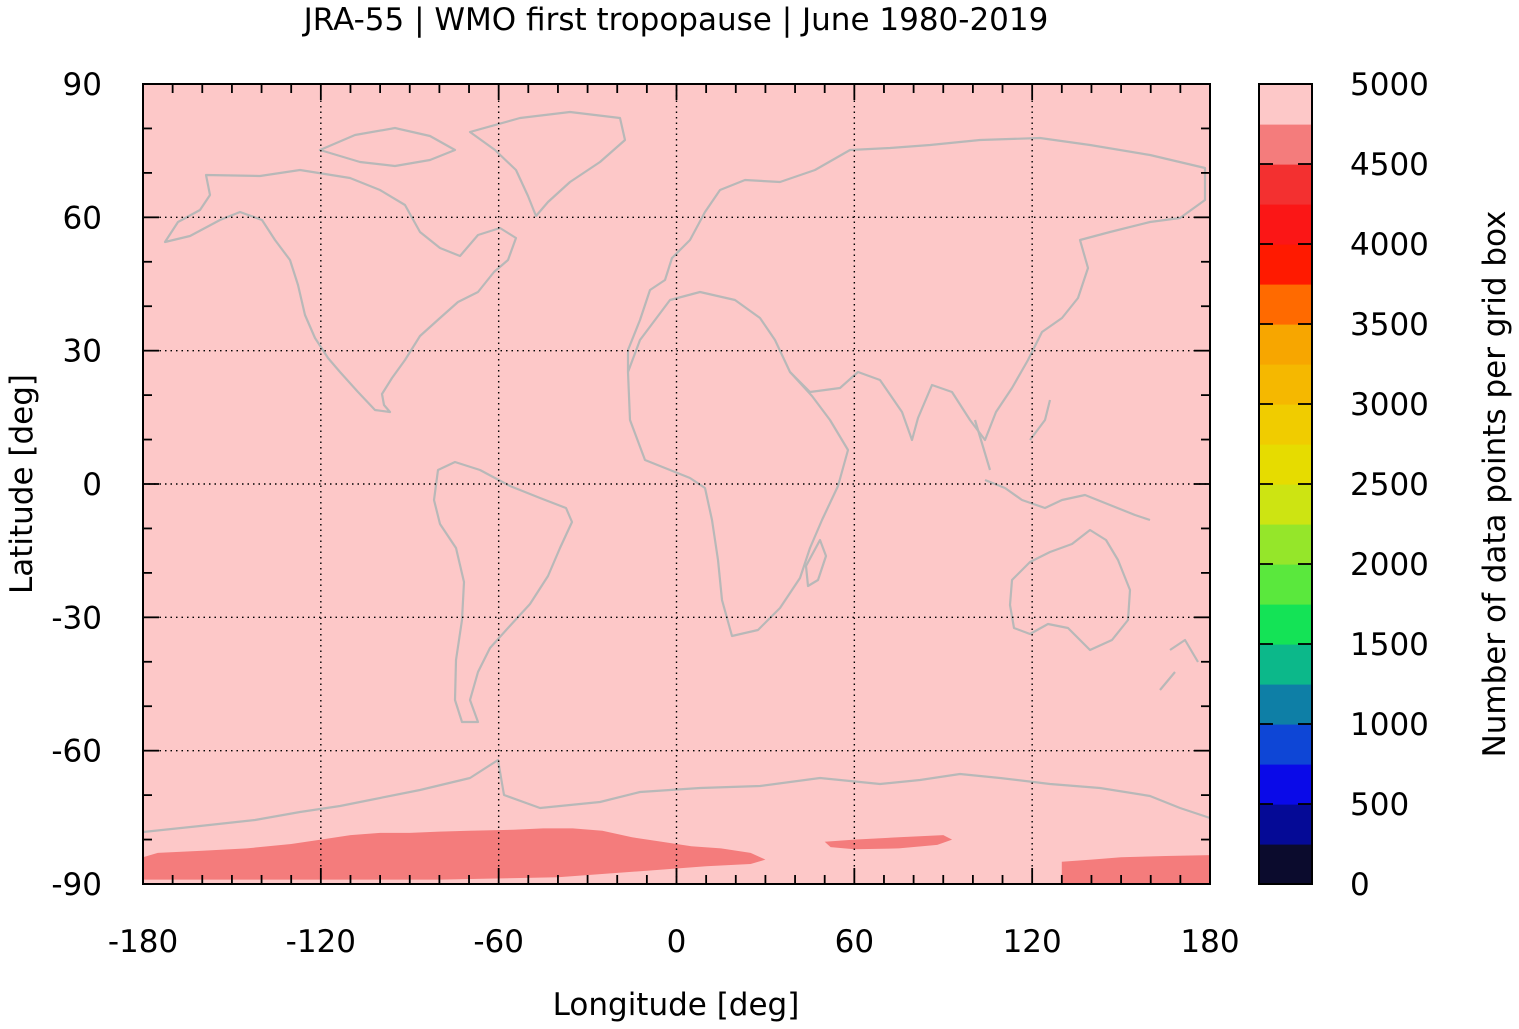 The height and width of the screenshot is (1029, 1519). I want to click on x-tick-label: -60, so click(498, 942).